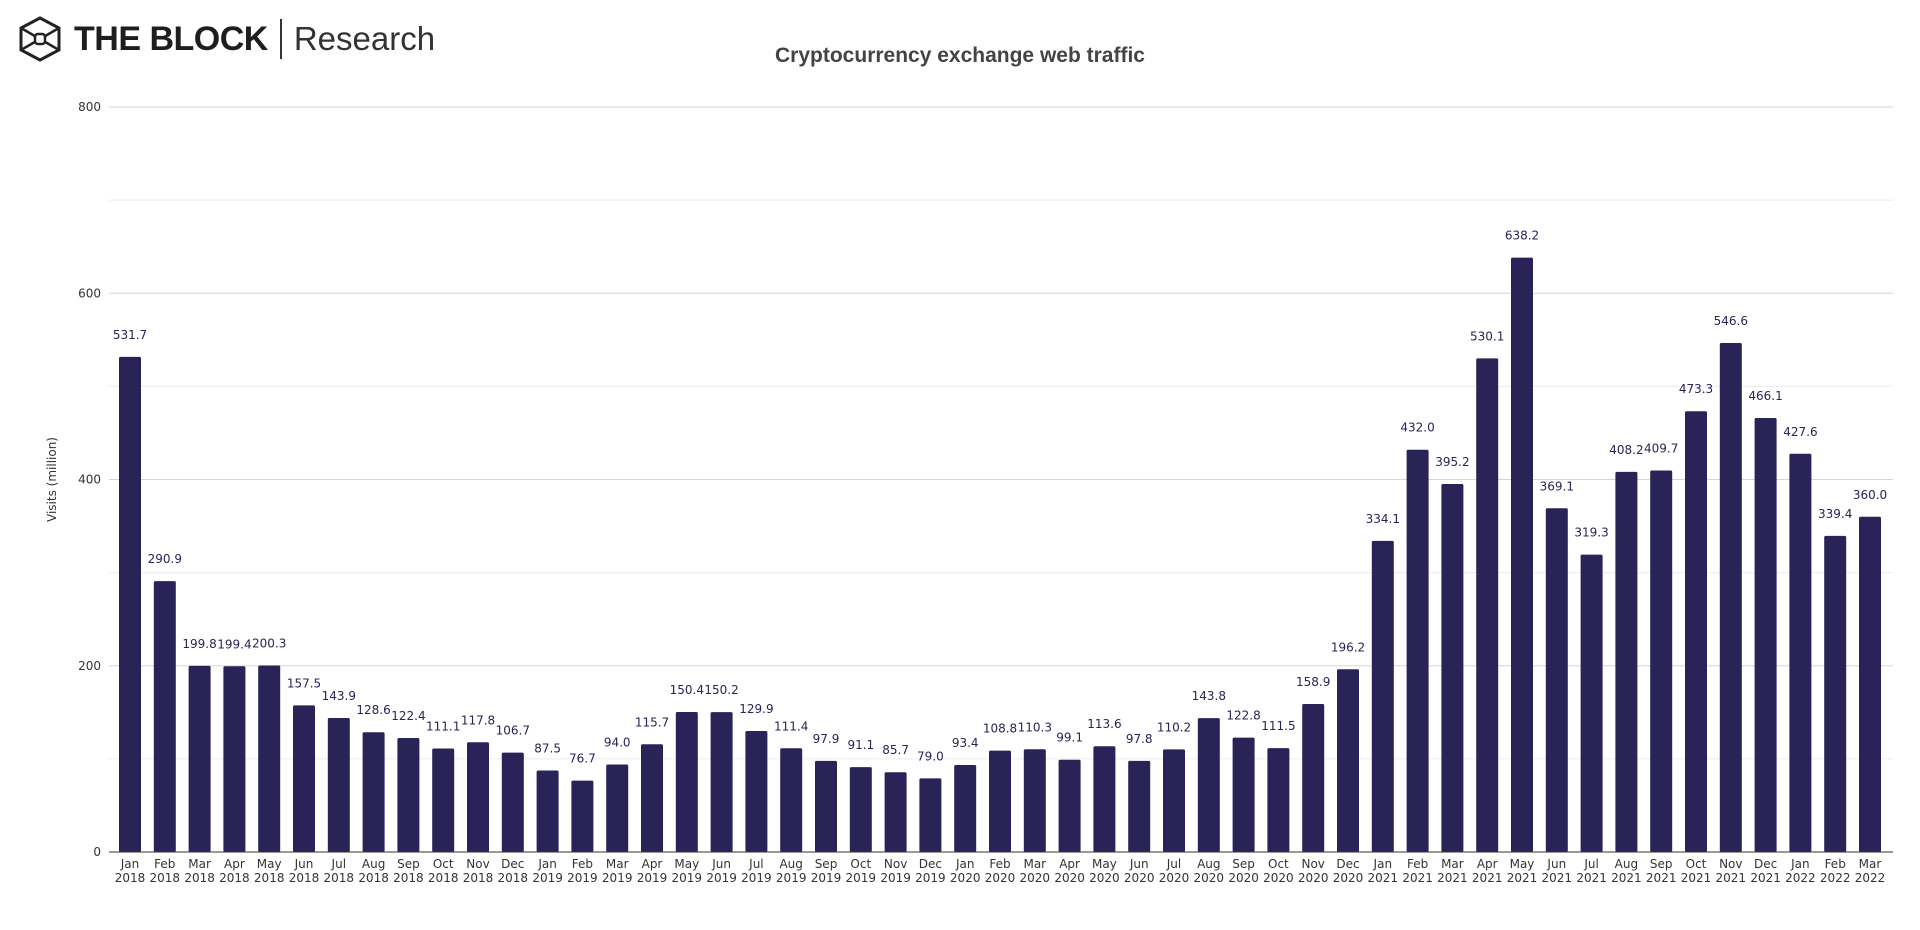 Image resolution: width=1920 pixels, height=930 pixels. Describe the element at coordinates (1557, 486) in the screenshot. I see `data-label: 369.1` at that location.